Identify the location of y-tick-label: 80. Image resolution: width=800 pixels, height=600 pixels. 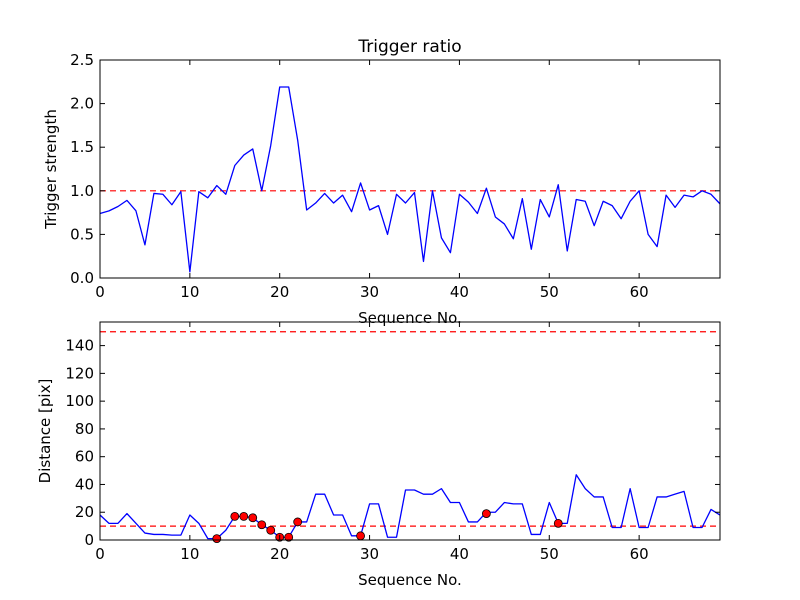
(84, 429).